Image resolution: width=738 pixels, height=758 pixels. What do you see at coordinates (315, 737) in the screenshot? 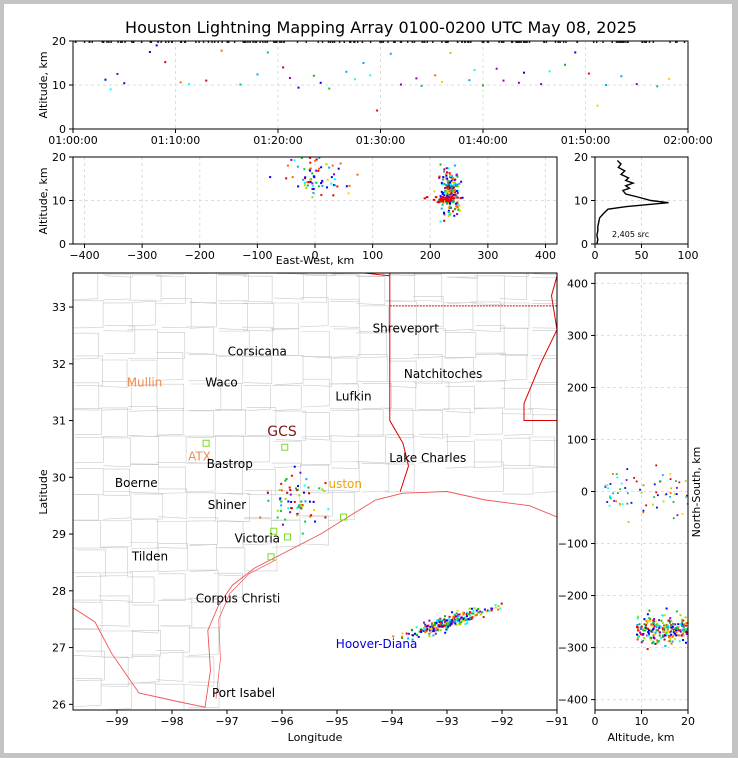
I see `plan-map-xlabel: Longitude` at bounding box center [315, 737].